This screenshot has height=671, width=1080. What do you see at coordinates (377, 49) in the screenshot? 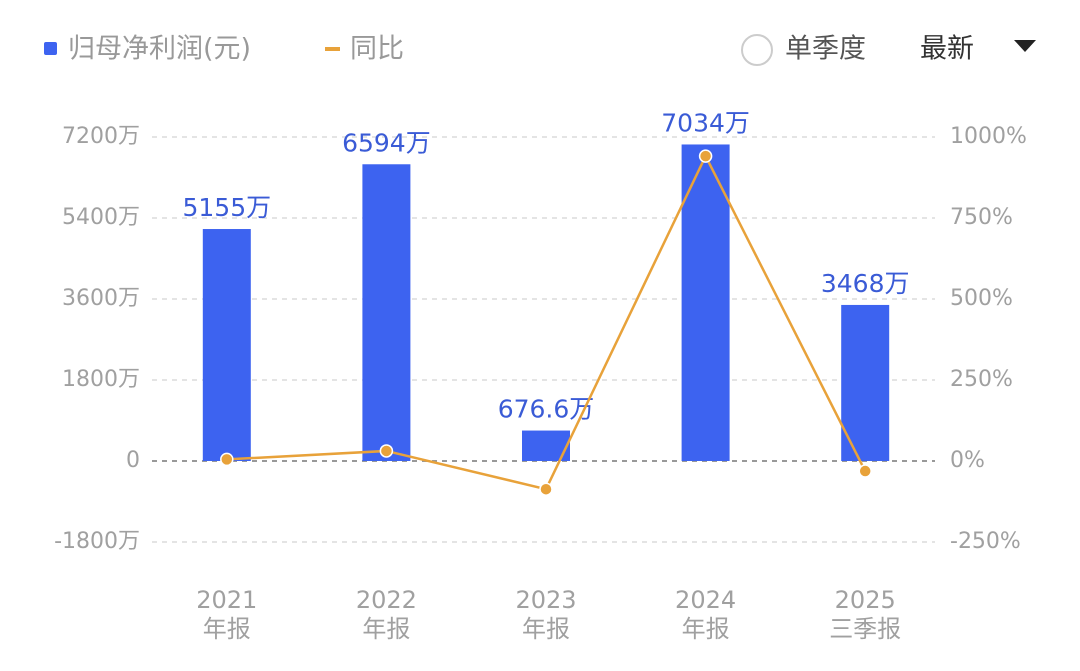
I see `legend-label: 同比` at bounding box center [377, 49].